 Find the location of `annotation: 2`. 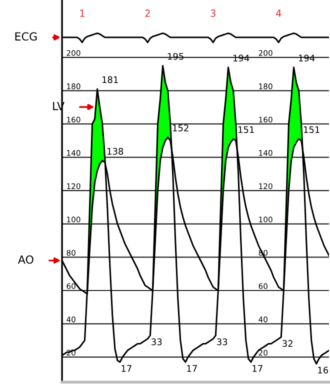

annotation: 2 is located at coordinates (147, 13).